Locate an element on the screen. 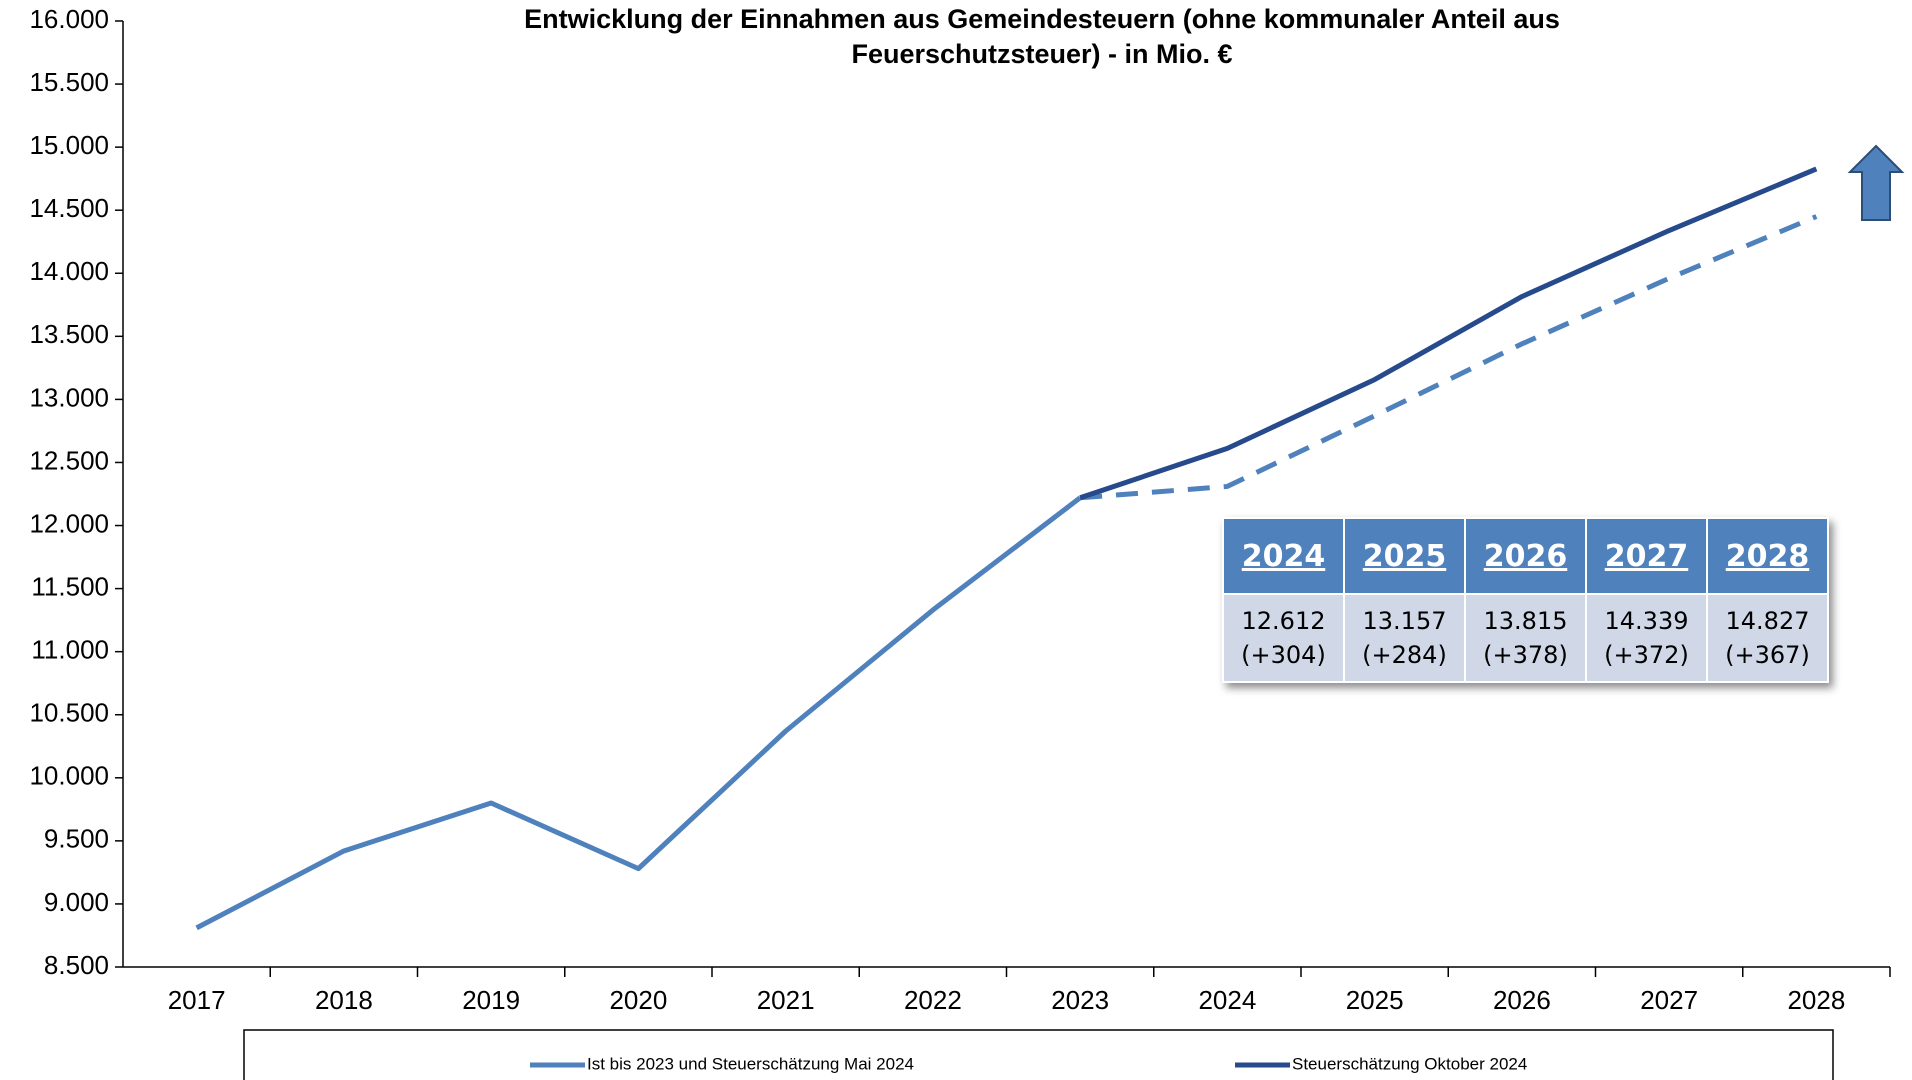  y-tick-label: 10.000 is located at coordinates (69, 776).